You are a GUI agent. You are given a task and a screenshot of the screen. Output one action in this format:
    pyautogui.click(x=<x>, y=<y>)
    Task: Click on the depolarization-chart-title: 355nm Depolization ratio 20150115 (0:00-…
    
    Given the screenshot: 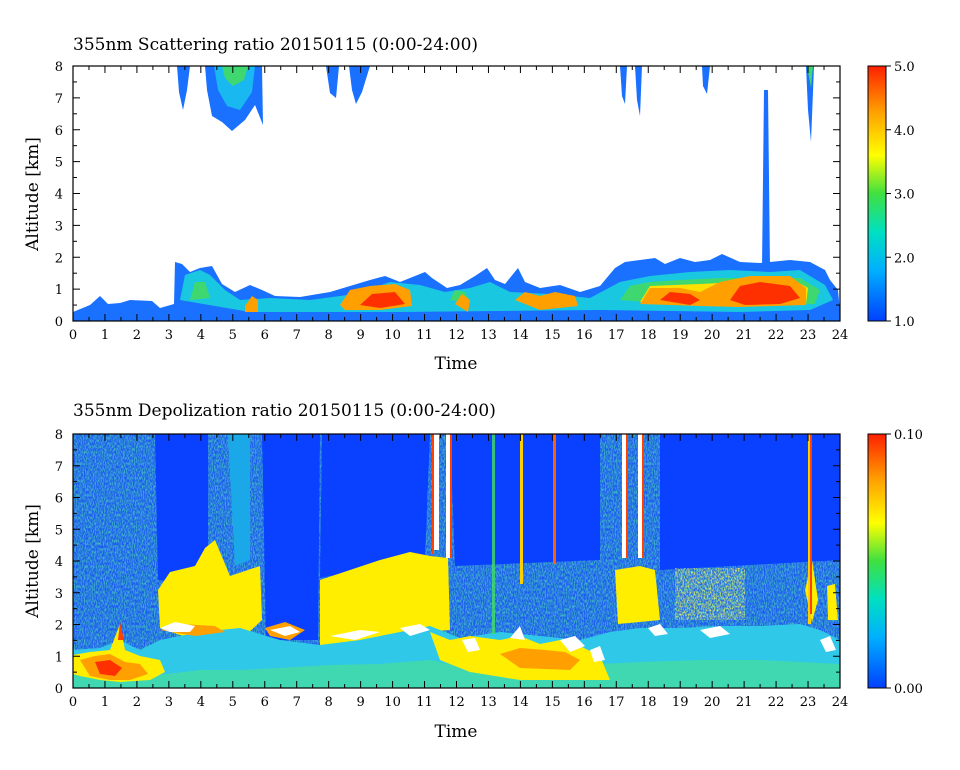 What is the action you would take?
    pyautogui.click(x=284, y=411)
    